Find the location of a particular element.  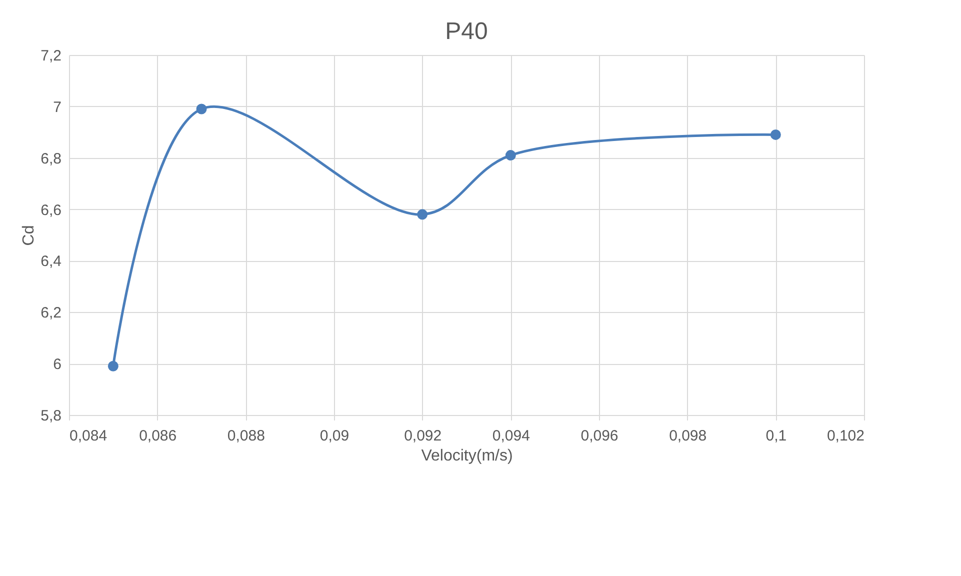

x-tick-label: 0,102 is located at coordinates (845, 436).